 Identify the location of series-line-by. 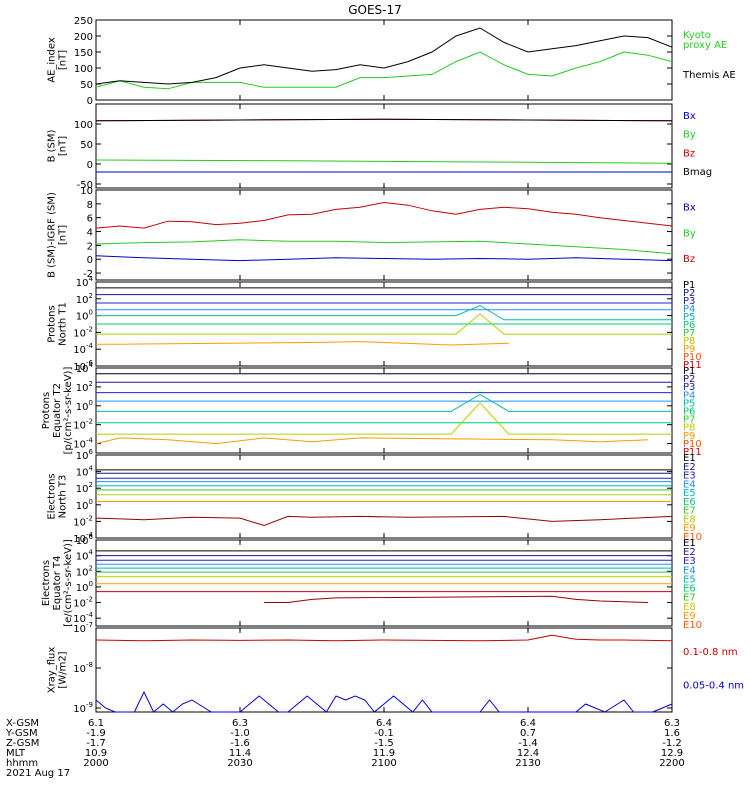
(384, 247).